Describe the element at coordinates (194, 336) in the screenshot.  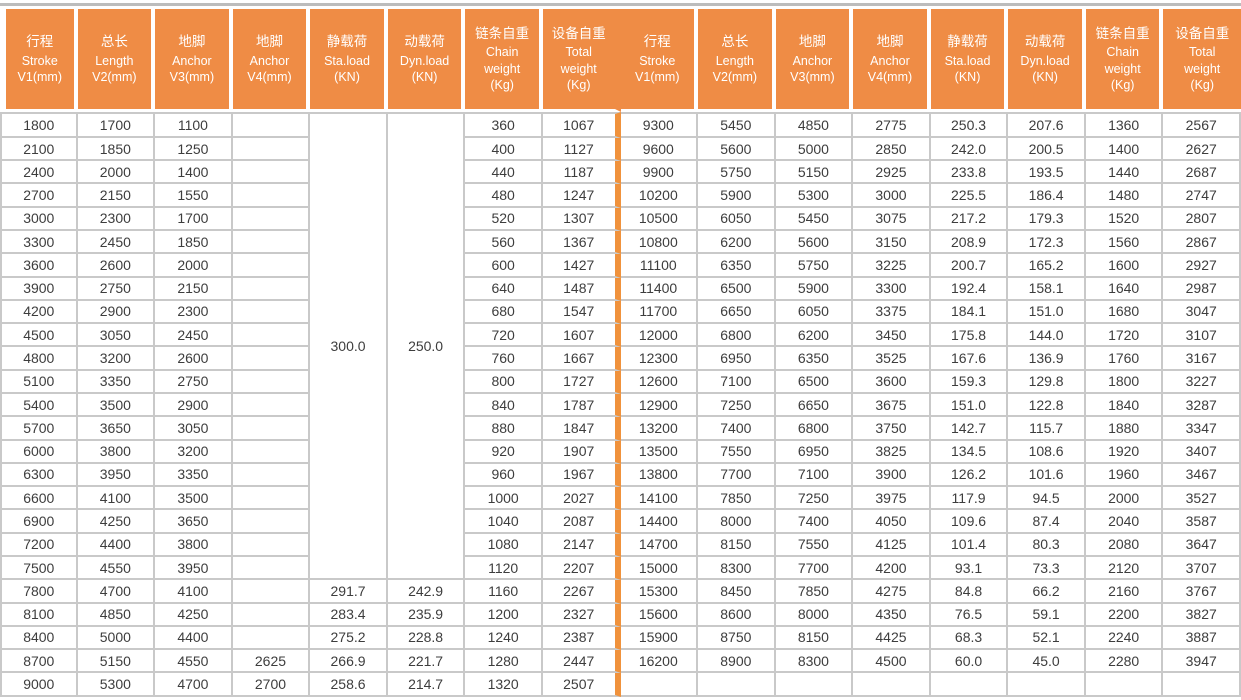
I see `table-cell: 2450` at that location.